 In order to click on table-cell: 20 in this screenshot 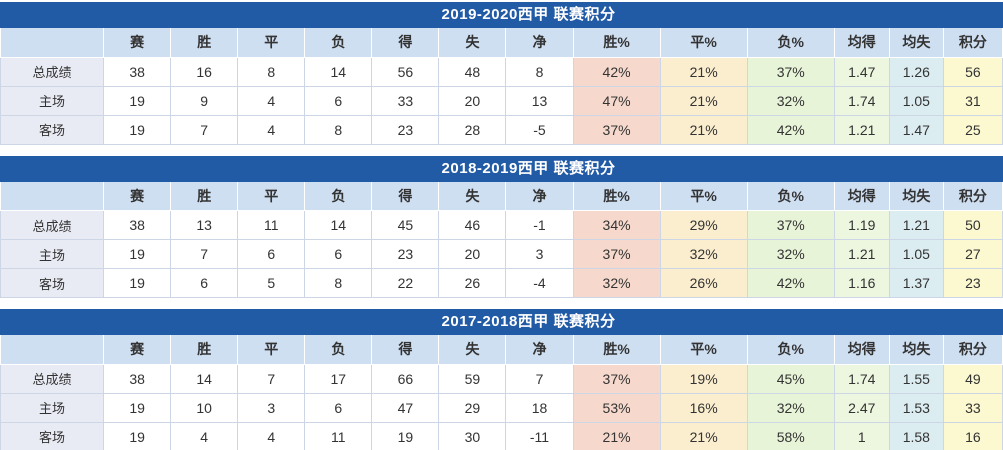, I will do `click(472, 100)`.